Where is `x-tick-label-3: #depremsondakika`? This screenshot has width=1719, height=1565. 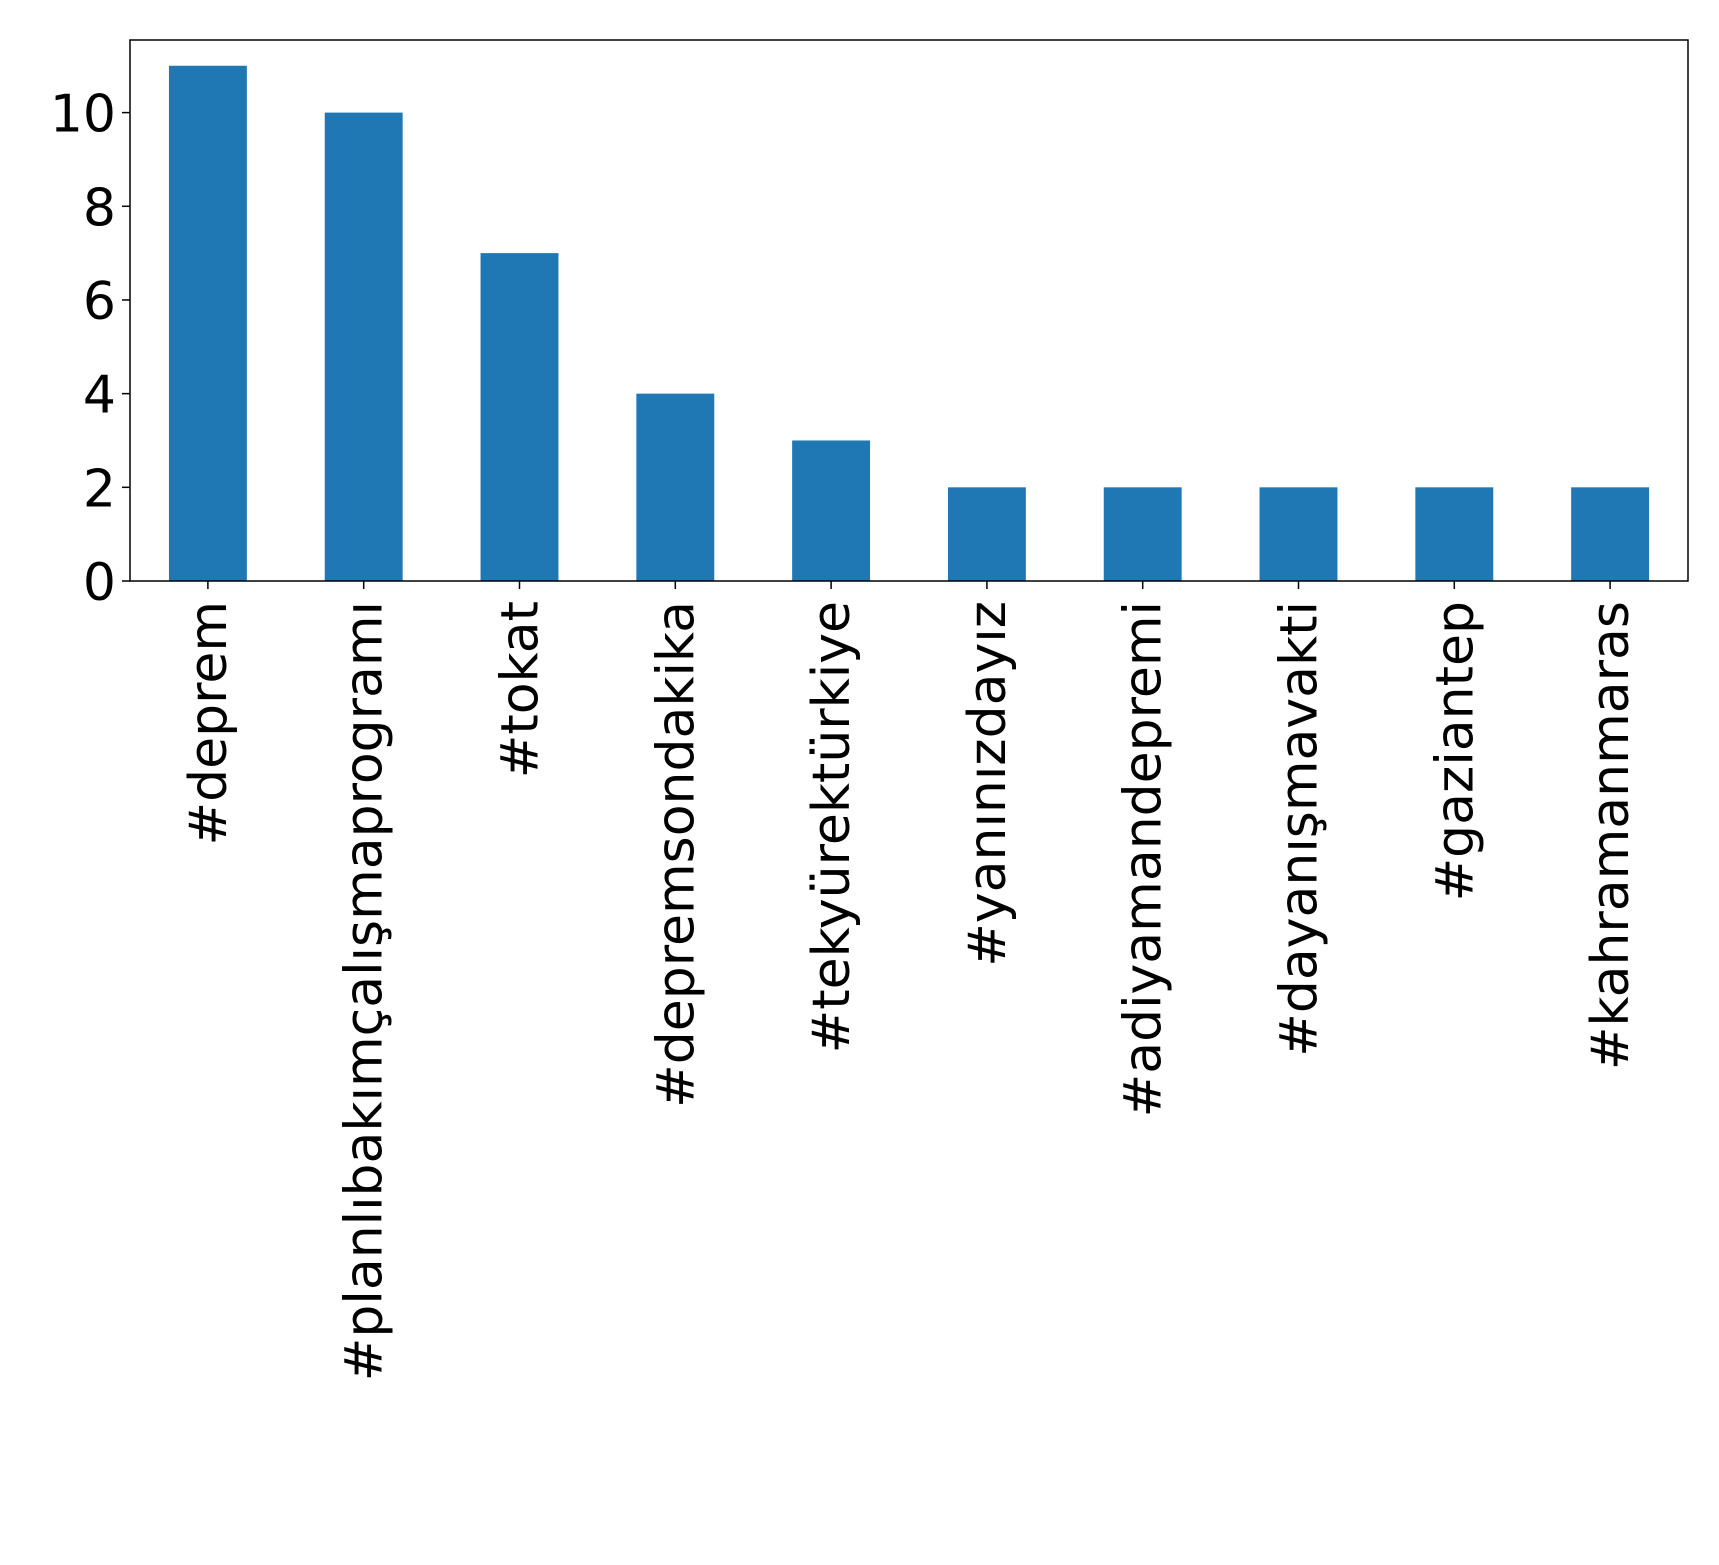 x-tick-label-3: #depremsondakika is located at coordinates (676, 854).